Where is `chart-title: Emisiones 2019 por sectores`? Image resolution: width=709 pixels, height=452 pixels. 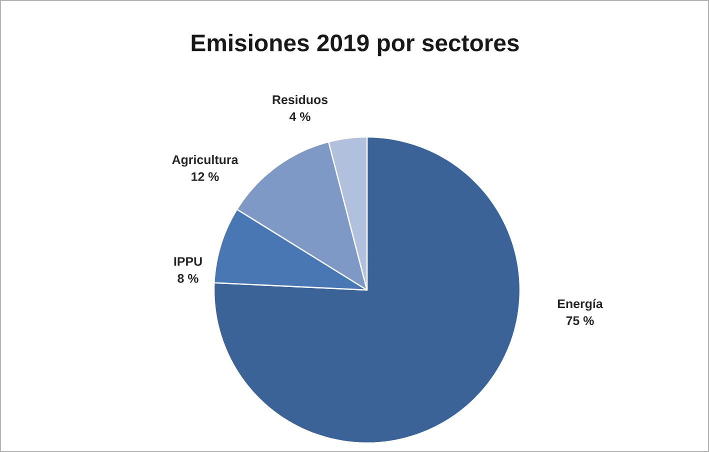
chart-title: Emisiones 2019 por sectores is located at coordinates (355, 45).